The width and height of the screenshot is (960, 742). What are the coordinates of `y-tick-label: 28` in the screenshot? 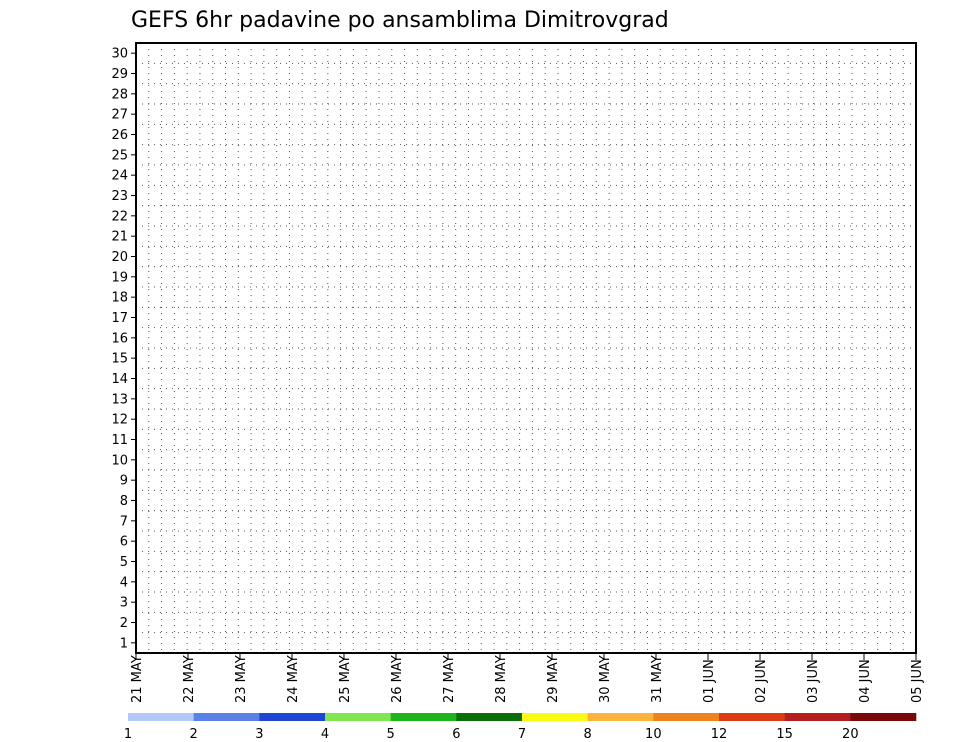 It's located at (119, 94).